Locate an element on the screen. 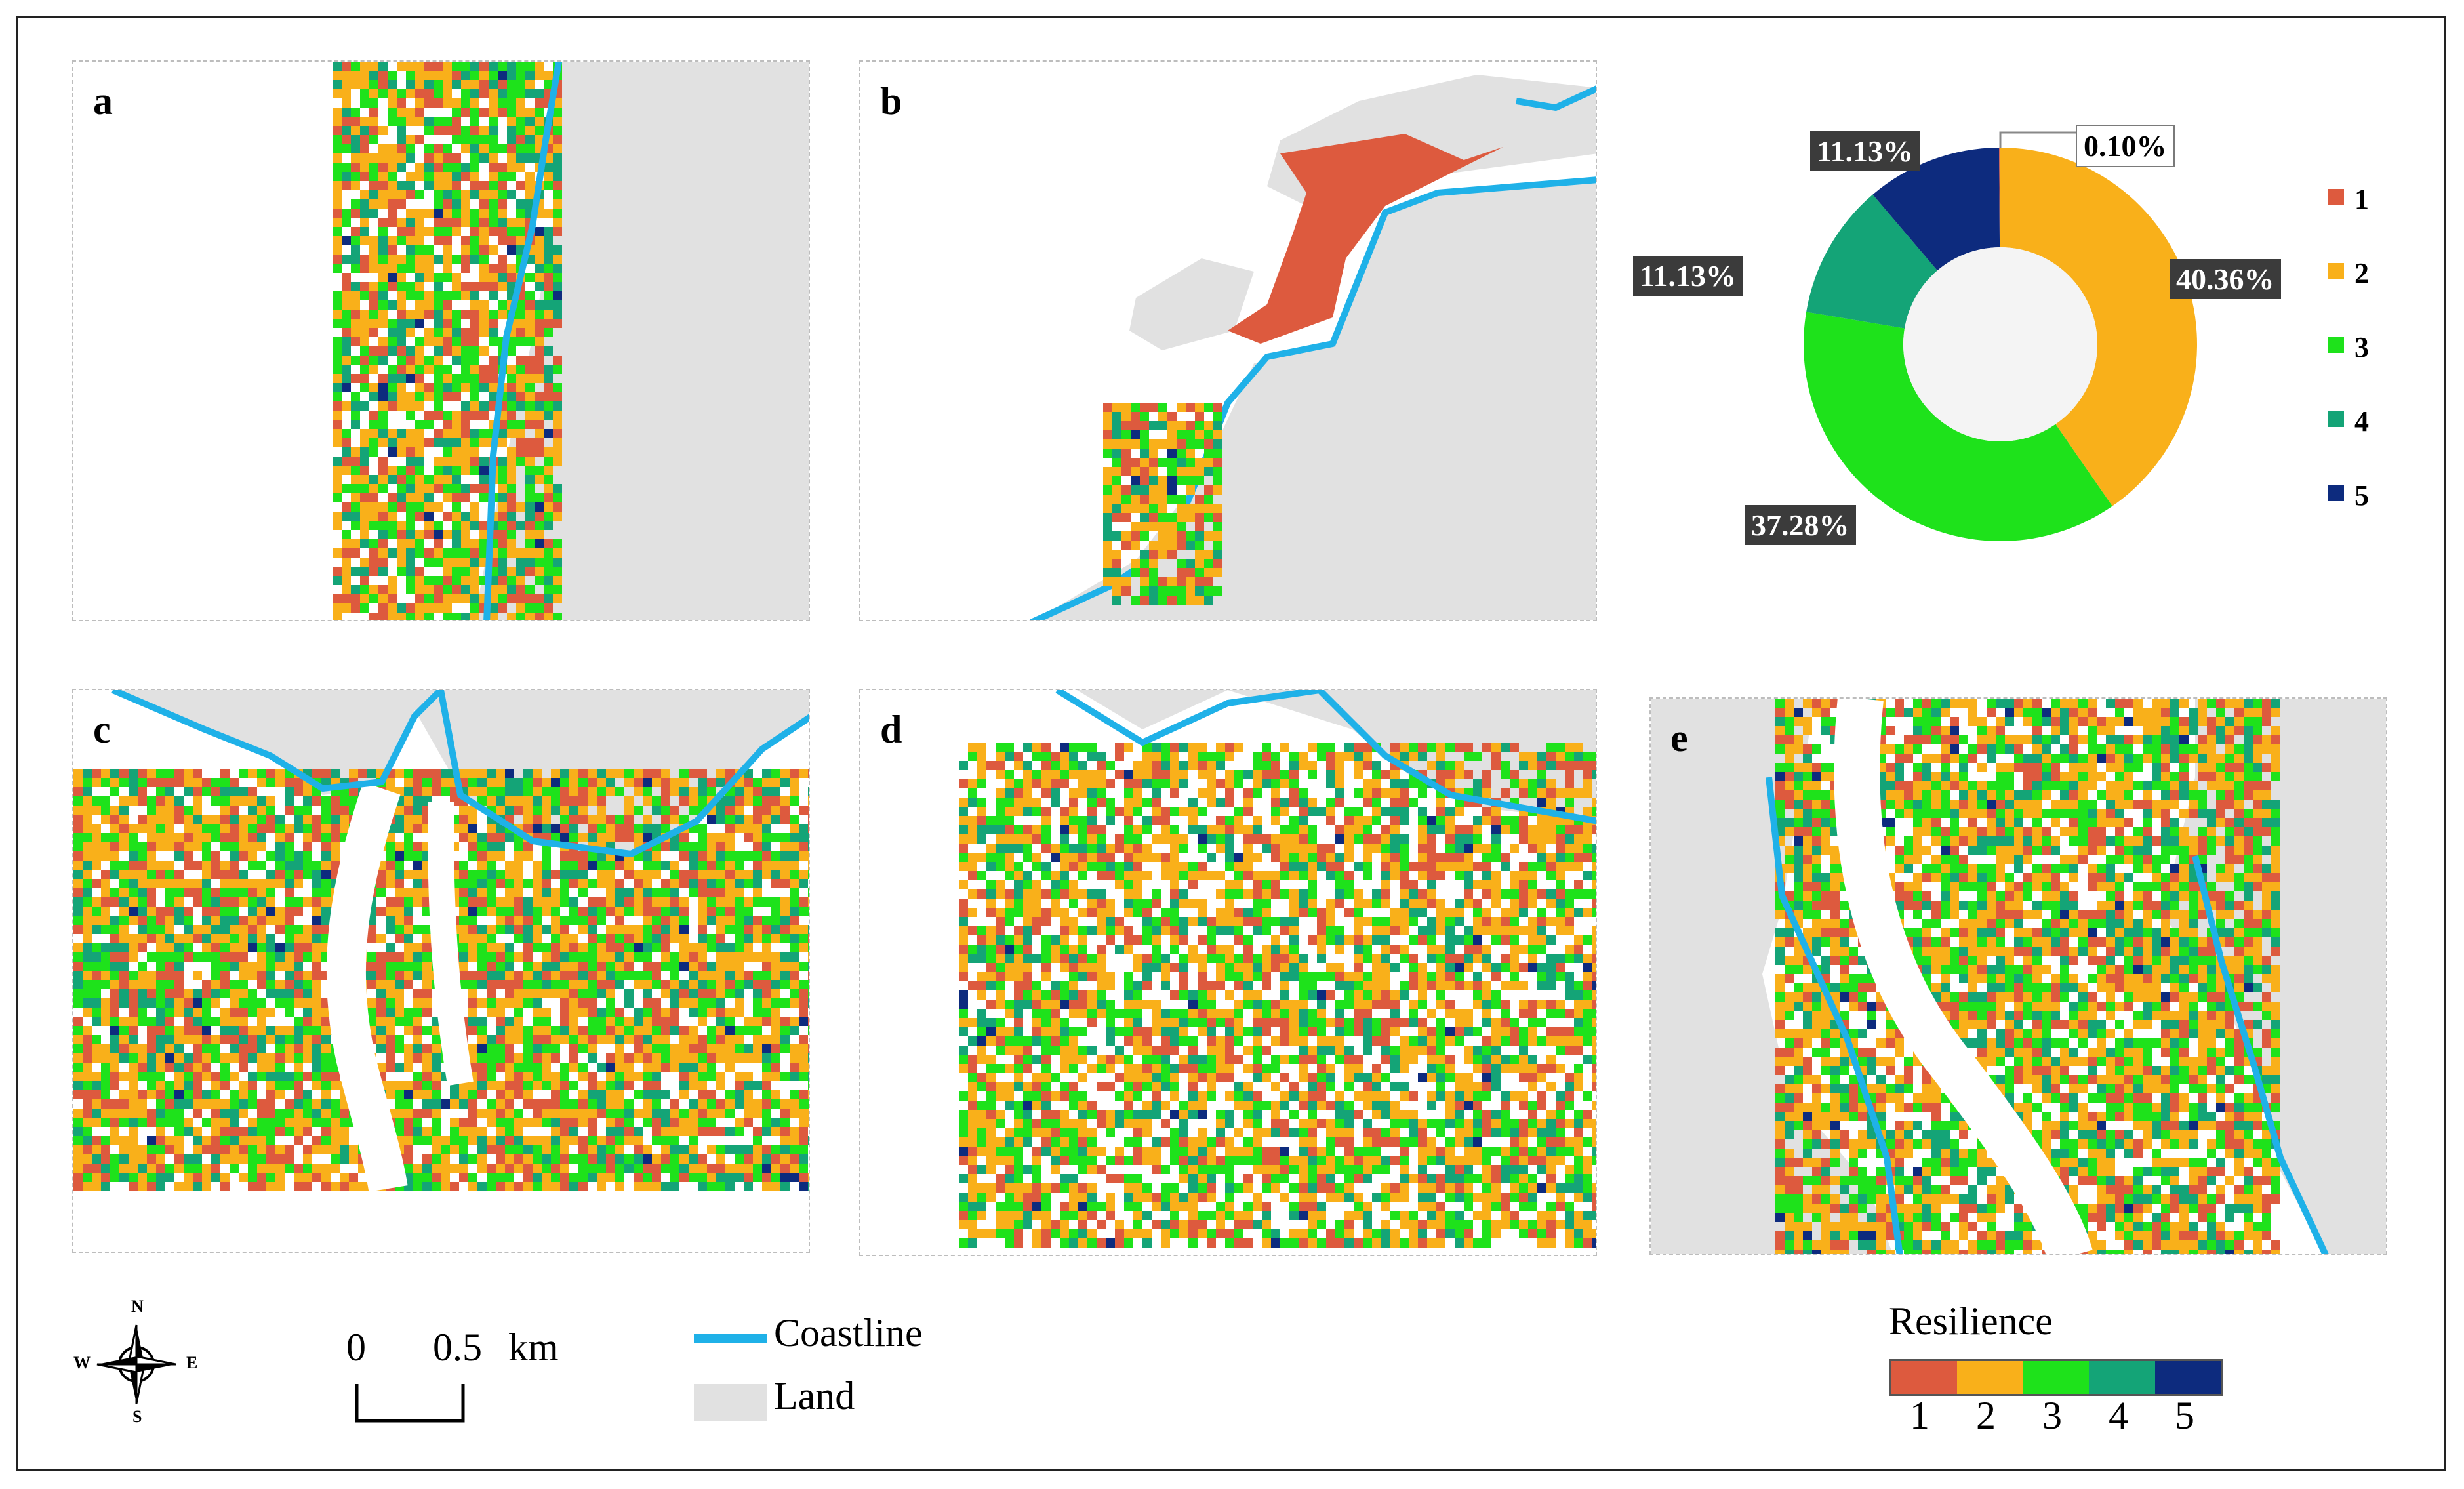 The image size is (2464, 1489). map-e-canvas is located at coordinates (2018, 976).